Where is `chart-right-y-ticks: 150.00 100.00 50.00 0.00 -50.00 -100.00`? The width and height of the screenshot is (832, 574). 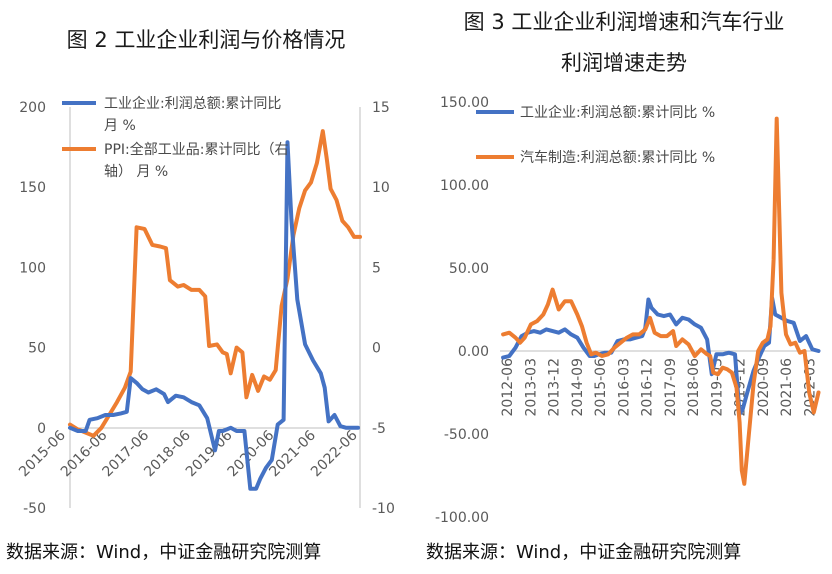
chart-right-y-ticks: 150.00 100.00 50.00 0.00 -50.00 -100.00 is located at coordinates (462, 310).